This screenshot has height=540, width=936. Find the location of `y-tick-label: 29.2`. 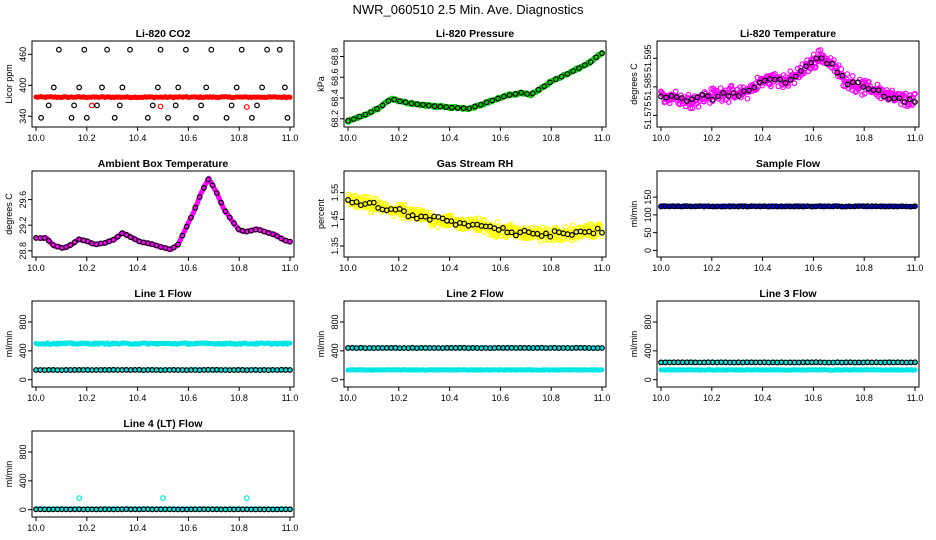

y-tick-label: 29.2 is located at coordinates (23, 225).